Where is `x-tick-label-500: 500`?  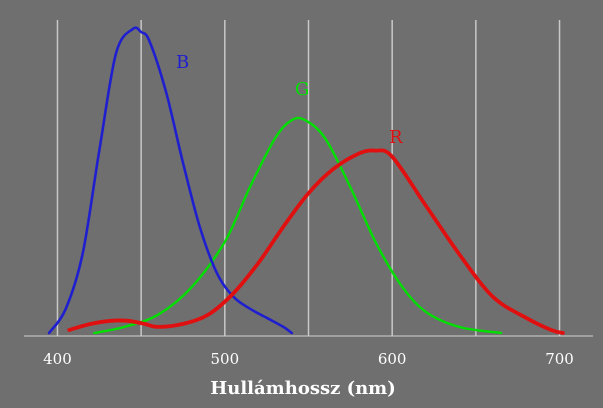 x-tick-label-500: 500 is located at coordinates (225, 359).